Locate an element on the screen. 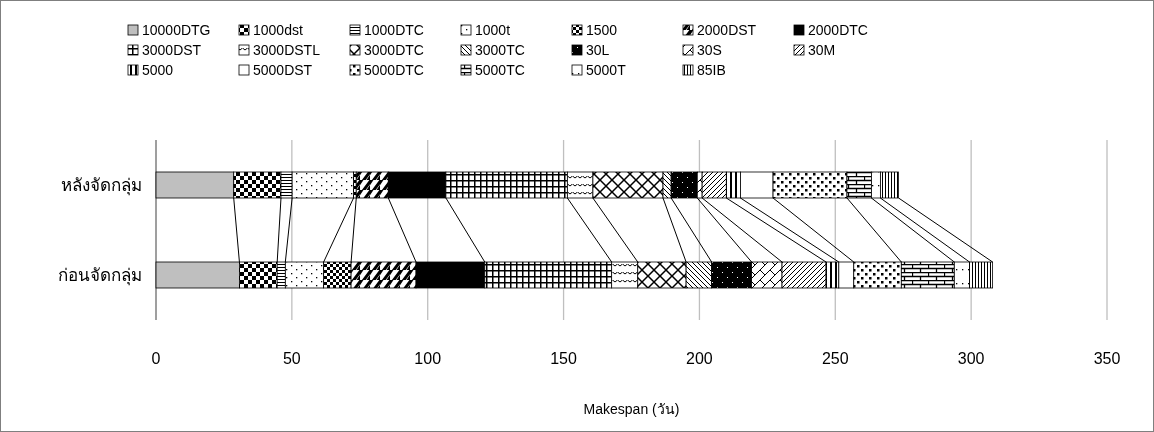  x-tick-label: 0 is located at coordinates (156, 358).